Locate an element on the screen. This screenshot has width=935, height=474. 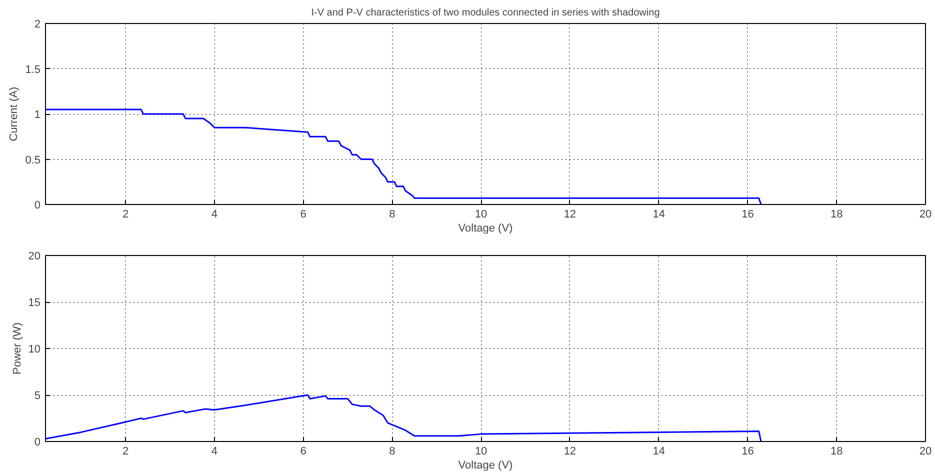
y-tick-label: 5 is located at coordinates (37, 396).